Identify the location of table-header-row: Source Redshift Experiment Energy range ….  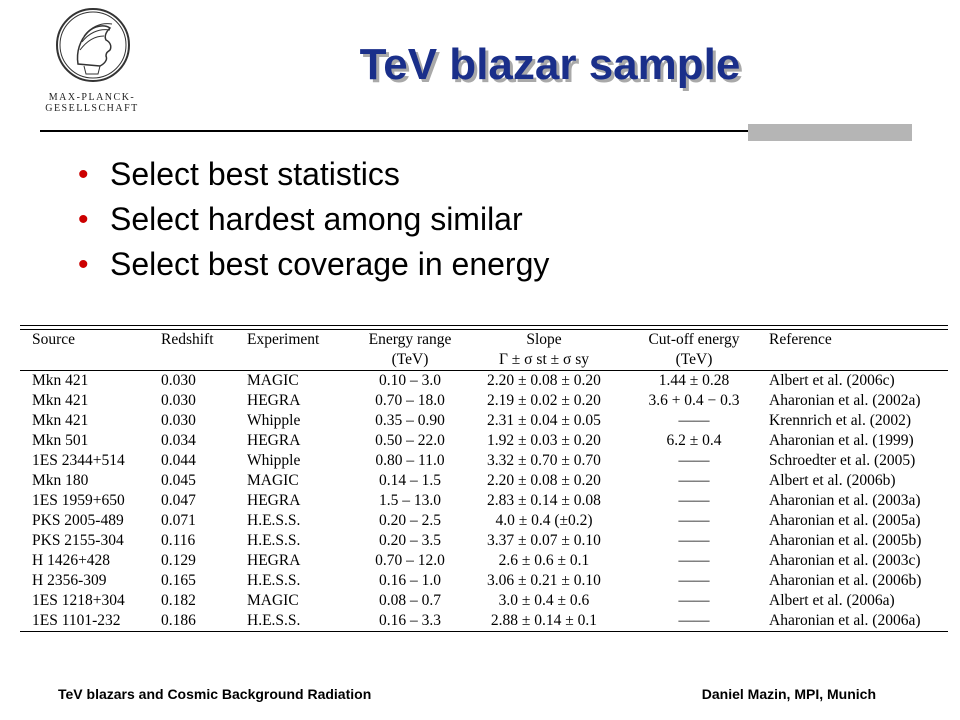
(484, 340).